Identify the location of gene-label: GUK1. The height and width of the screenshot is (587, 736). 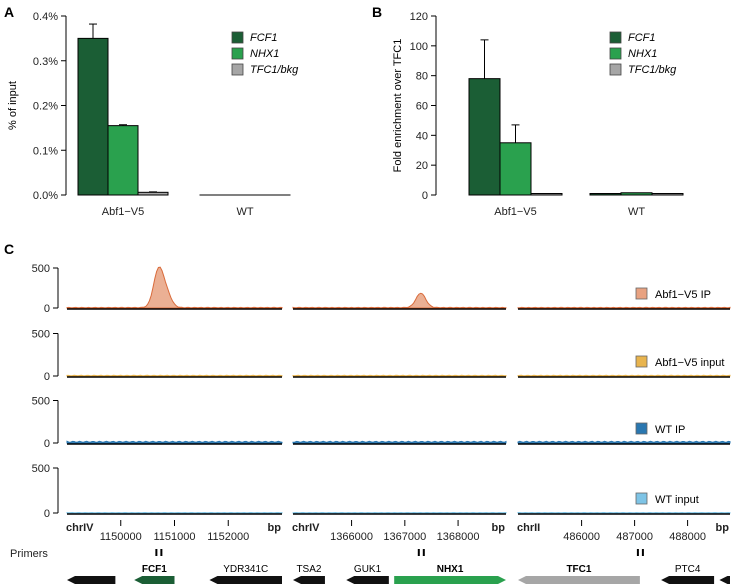
(368, 569).